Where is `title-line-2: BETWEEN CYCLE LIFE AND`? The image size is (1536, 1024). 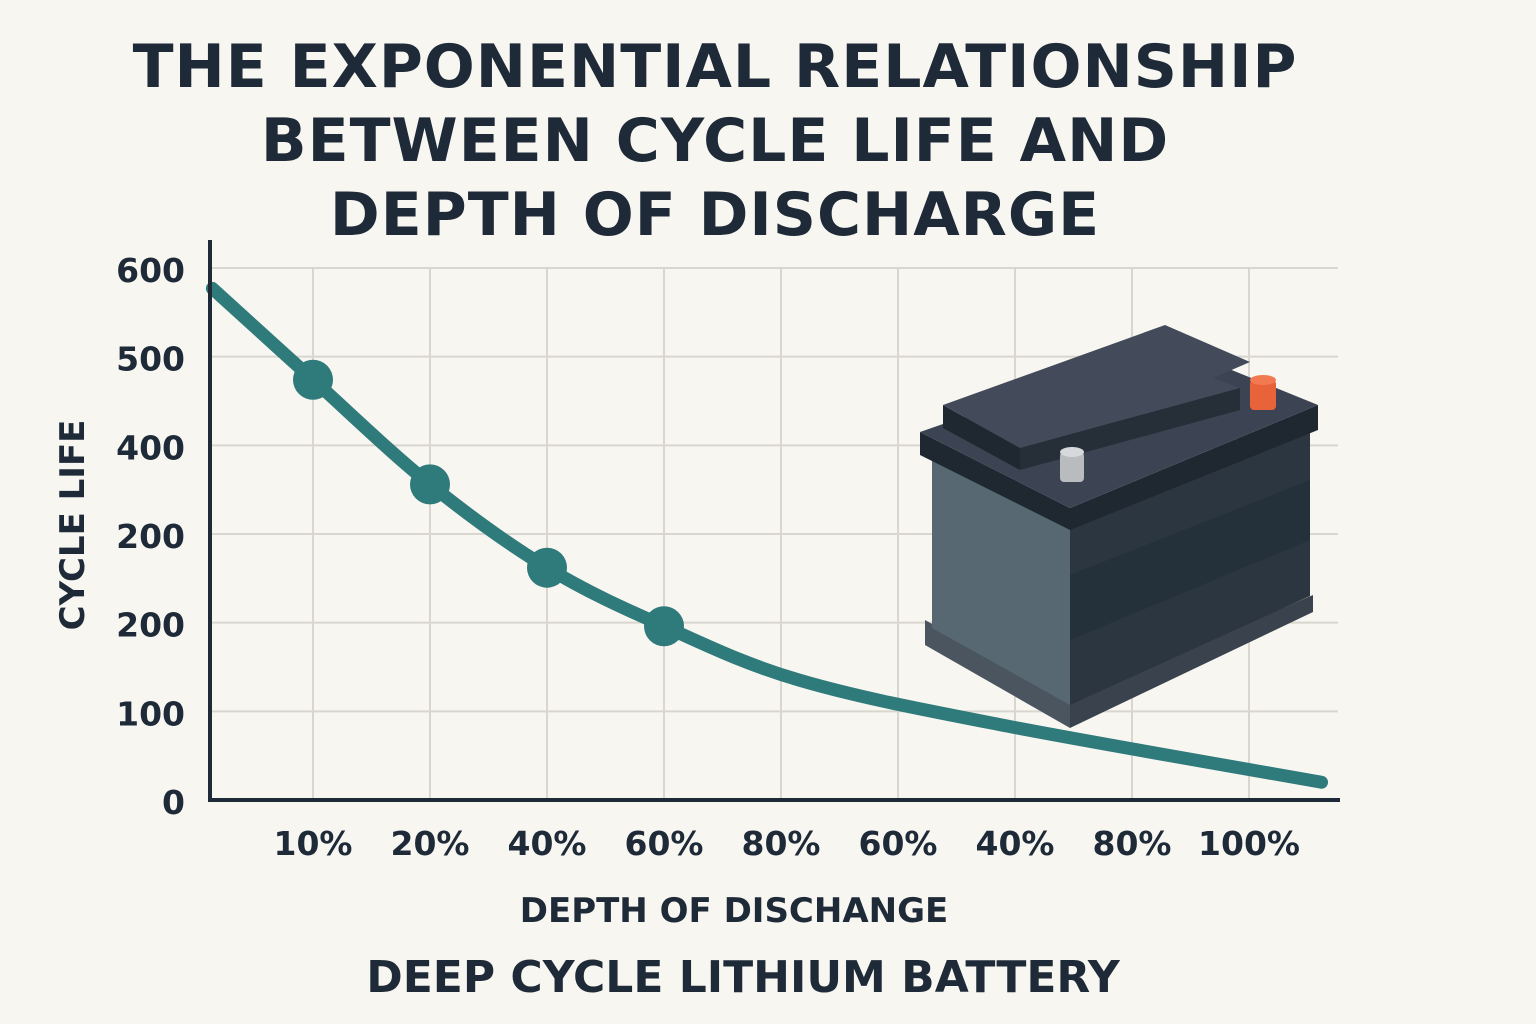
title-line-2: BETWEEN CYCLE LIFE AND is located at coordinates (715, 141).